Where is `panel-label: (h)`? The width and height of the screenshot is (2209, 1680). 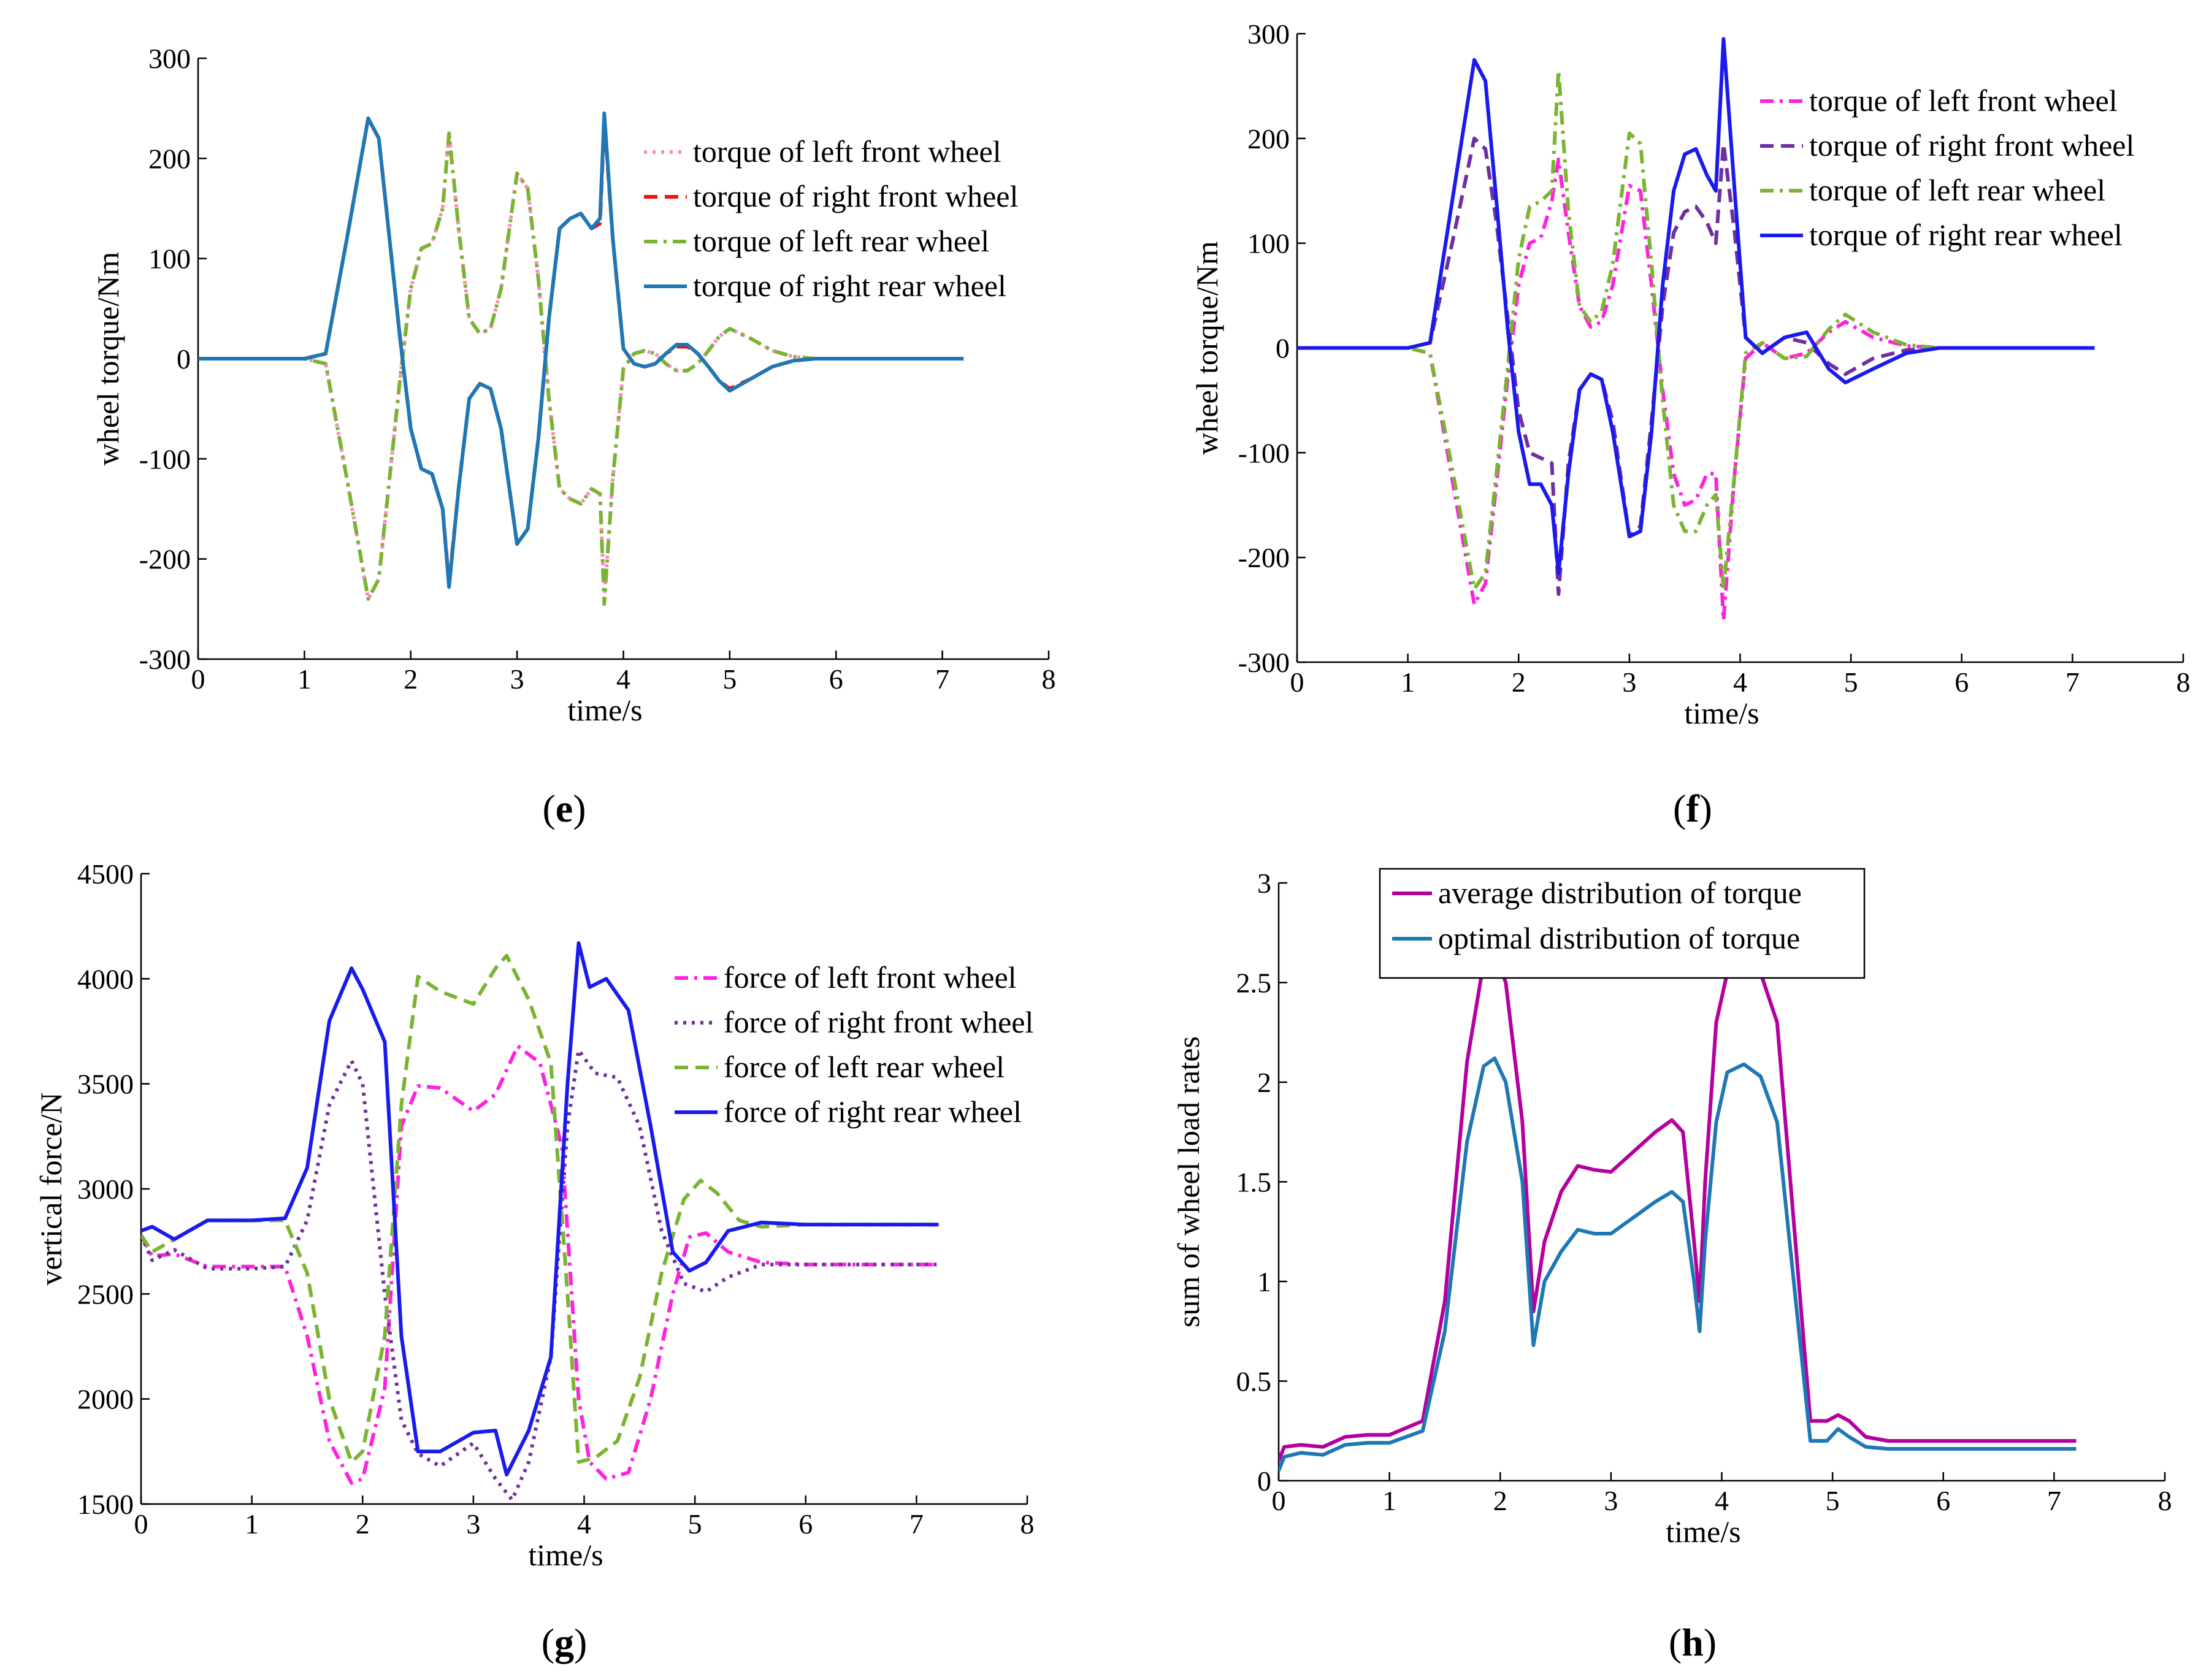 panel-label: (h) is located at coordinates (1693, 1643).